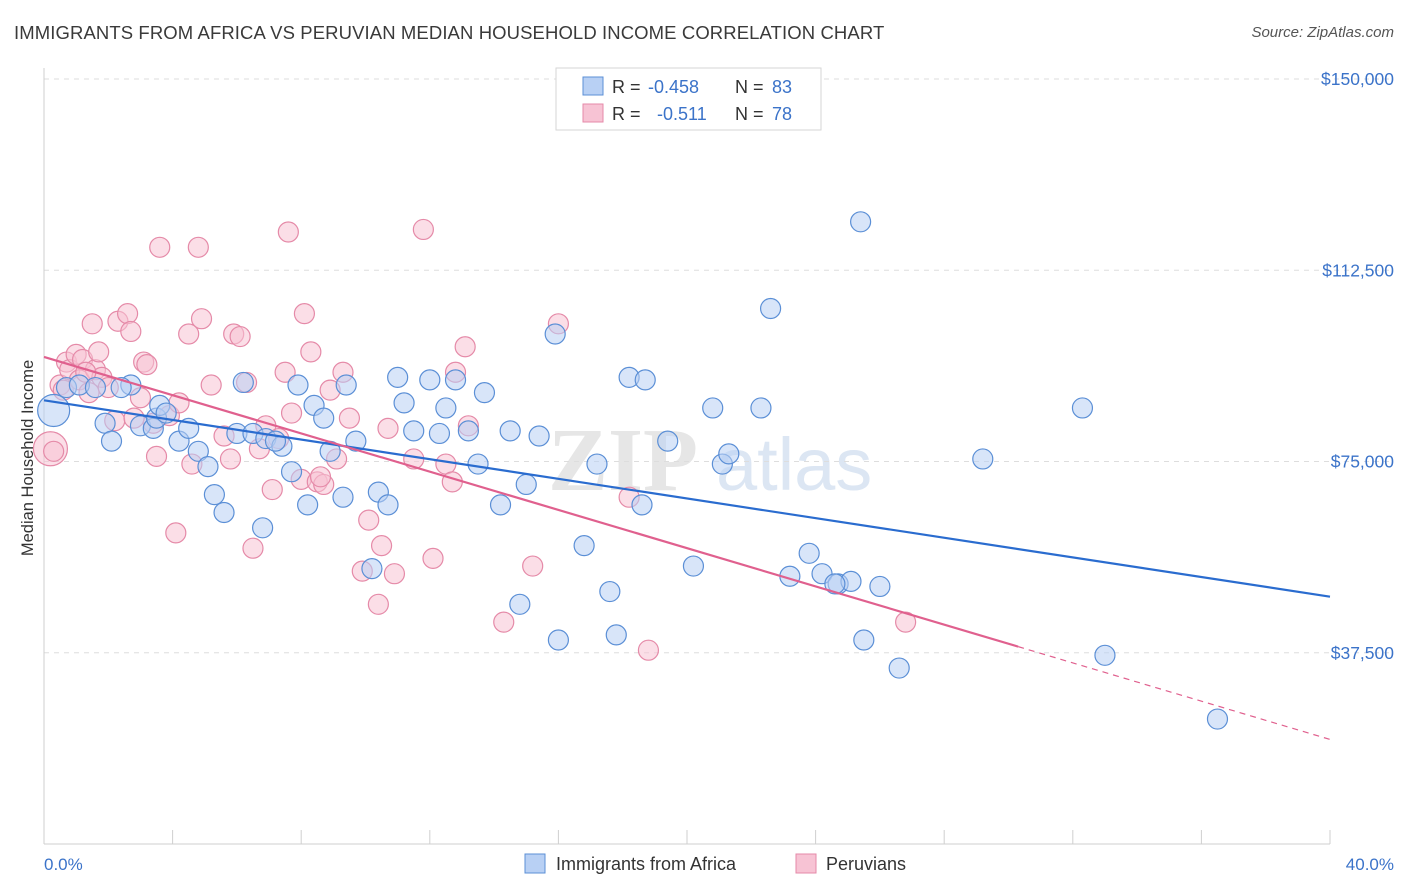 This screenshot has width=1406, height=892. What do you see at coordinates (1358, 270) in the screenshot?
I see `y-tick-label-112500: $112,500` at bounding box center [1358, 270].